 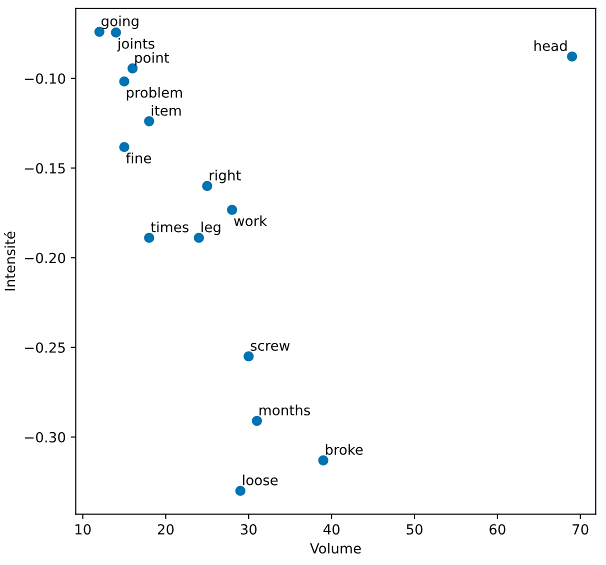 I want to click on annotation: times, so click(x=169, y=227).